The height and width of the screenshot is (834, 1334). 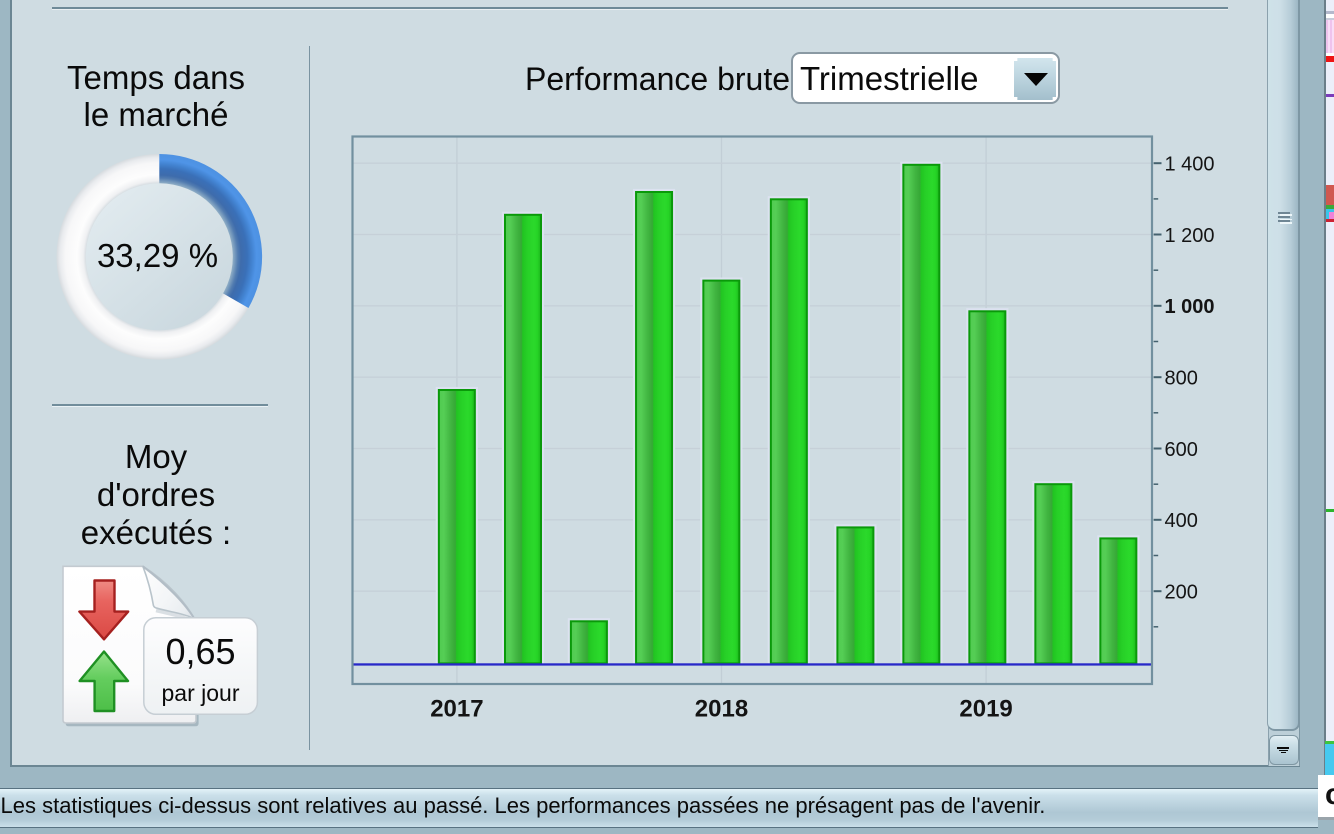 What do you see at coordinates (1190, 165) in the screenshot?
I see `svg-text: 1 400` at bounding box center [1190, 165].